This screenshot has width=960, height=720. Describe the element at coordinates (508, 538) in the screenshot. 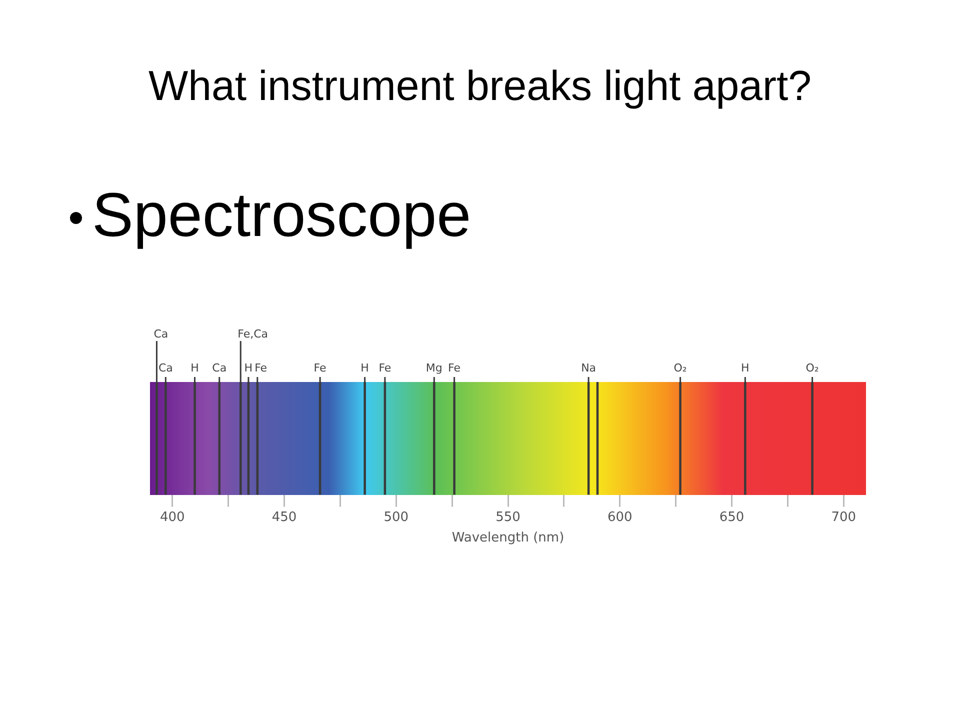

I see `x-axis-title: Wavelength (nm)` at that location.